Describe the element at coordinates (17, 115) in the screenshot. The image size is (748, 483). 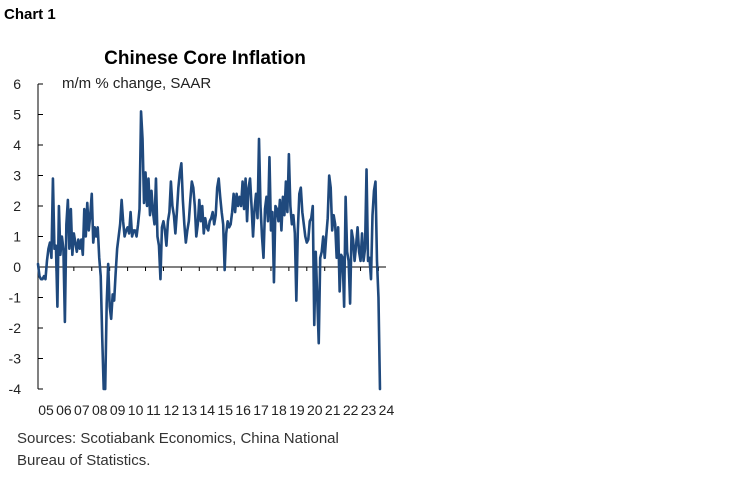
I see `y-tick-label: 5` at that location.